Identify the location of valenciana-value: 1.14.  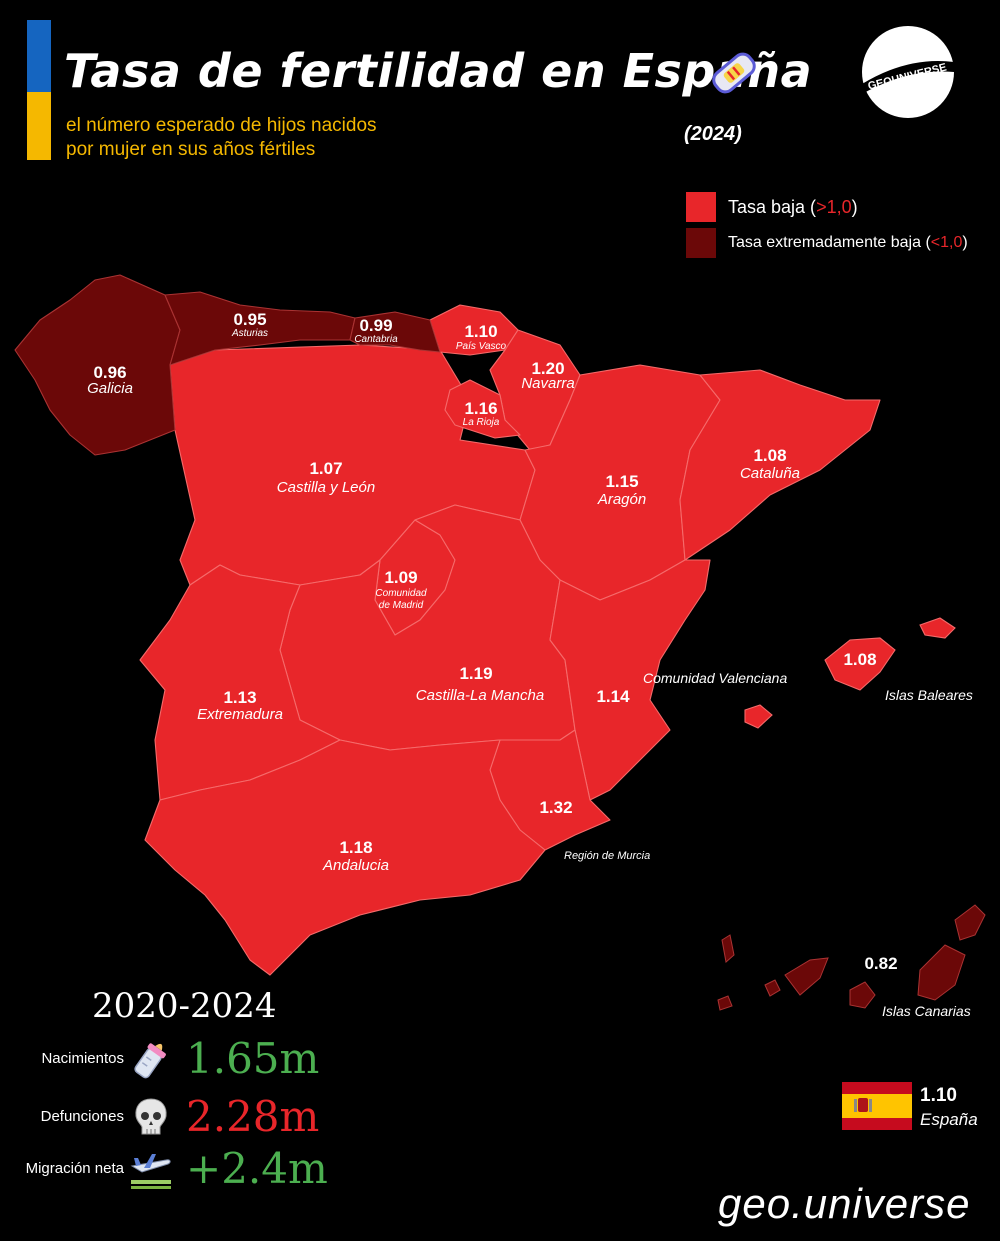
(613, 696).